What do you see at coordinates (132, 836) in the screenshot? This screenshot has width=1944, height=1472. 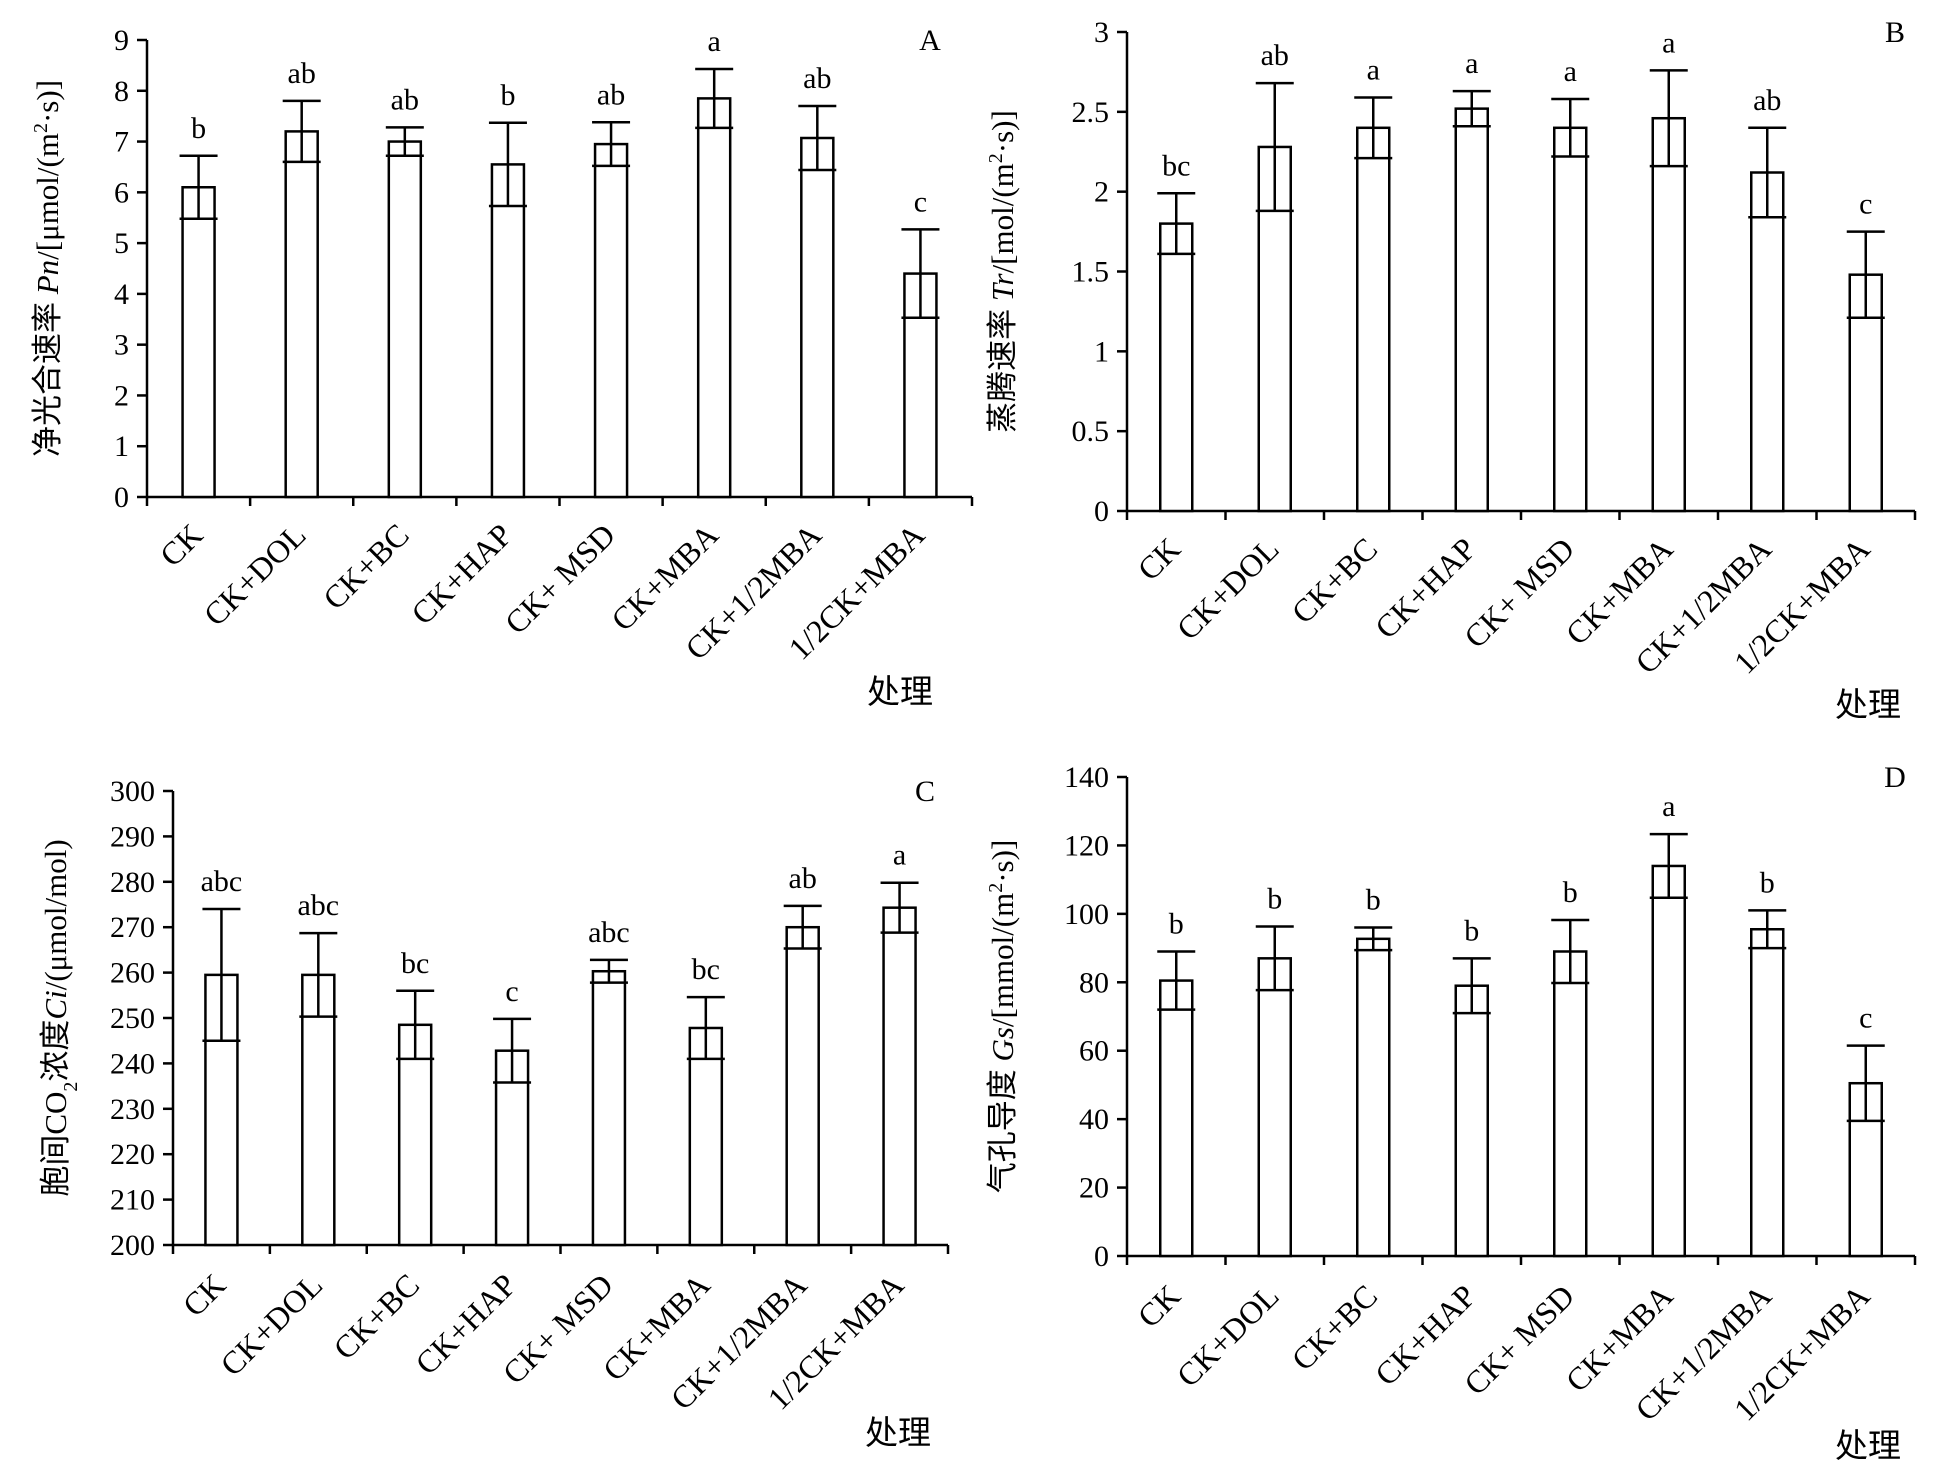 I see `y-tick-label: 290` at bounding box center [132, 836].